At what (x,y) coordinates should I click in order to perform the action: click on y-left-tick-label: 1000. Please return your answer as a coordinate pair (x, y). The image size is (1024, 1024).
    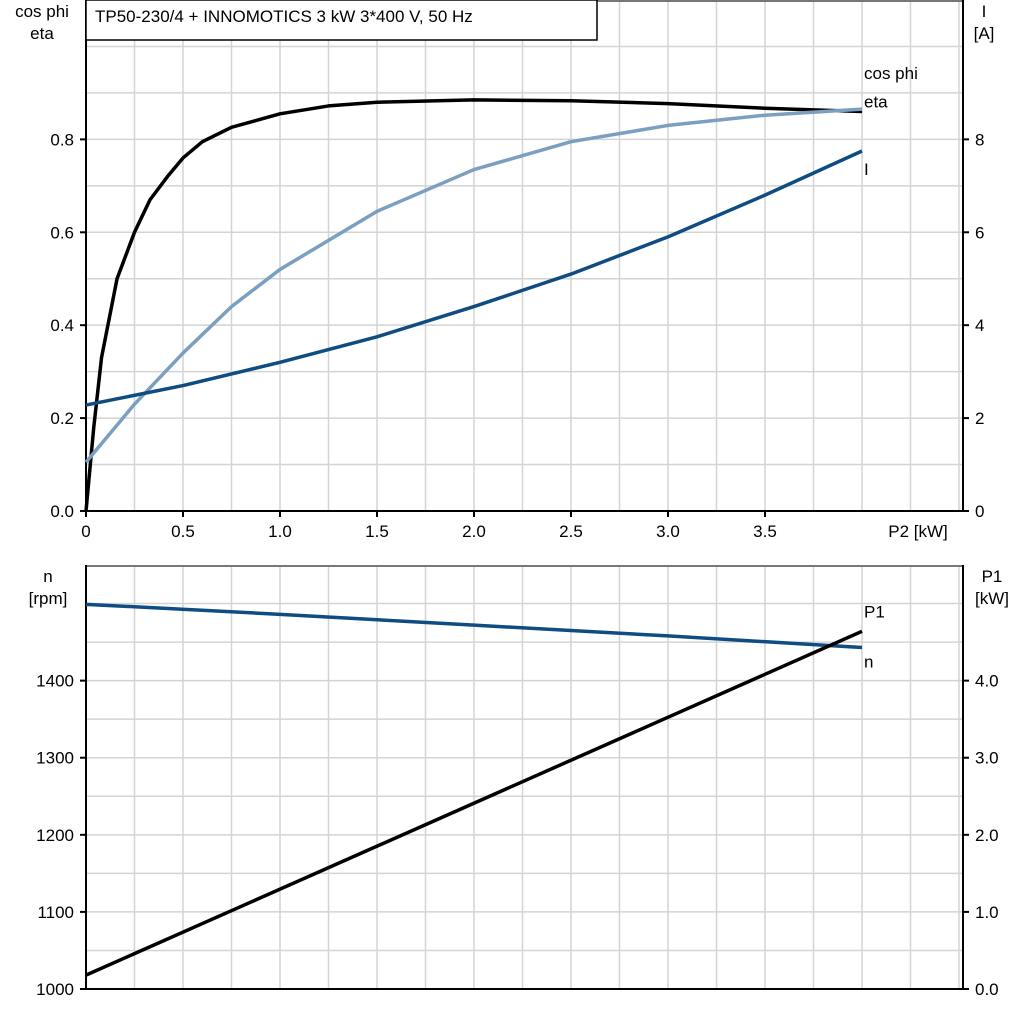
    Looking at the image, I should click on (55, 989).